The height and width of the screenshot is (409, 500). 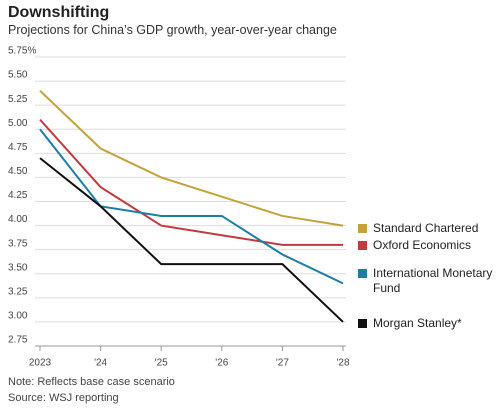 What do you see at coordinates (282, 363) in the screenshot?
I see `x-tick-label: '27` at bounding box center [282, 363].